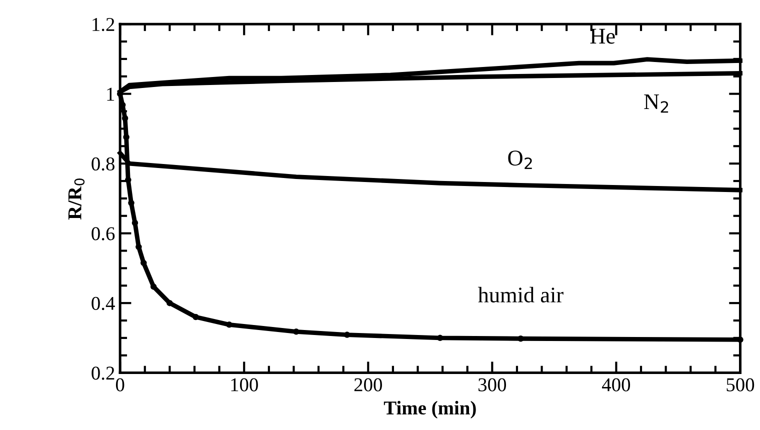  I want to click on legend-label: He, so click(602, 36).